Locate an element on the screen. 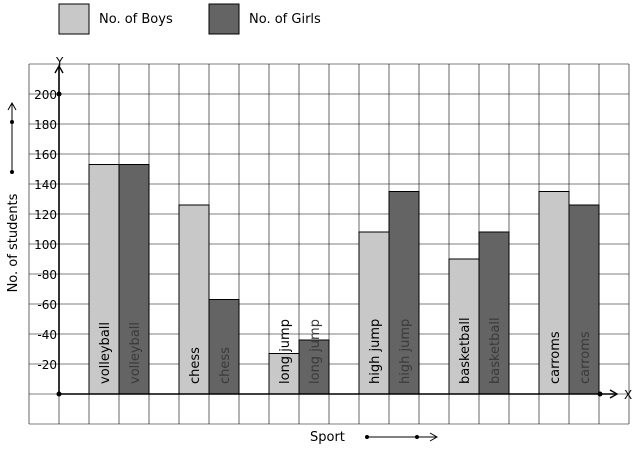 This screenshot has height=450, width=637. y-tick-label: -40 is located at coordinates (47, 335).